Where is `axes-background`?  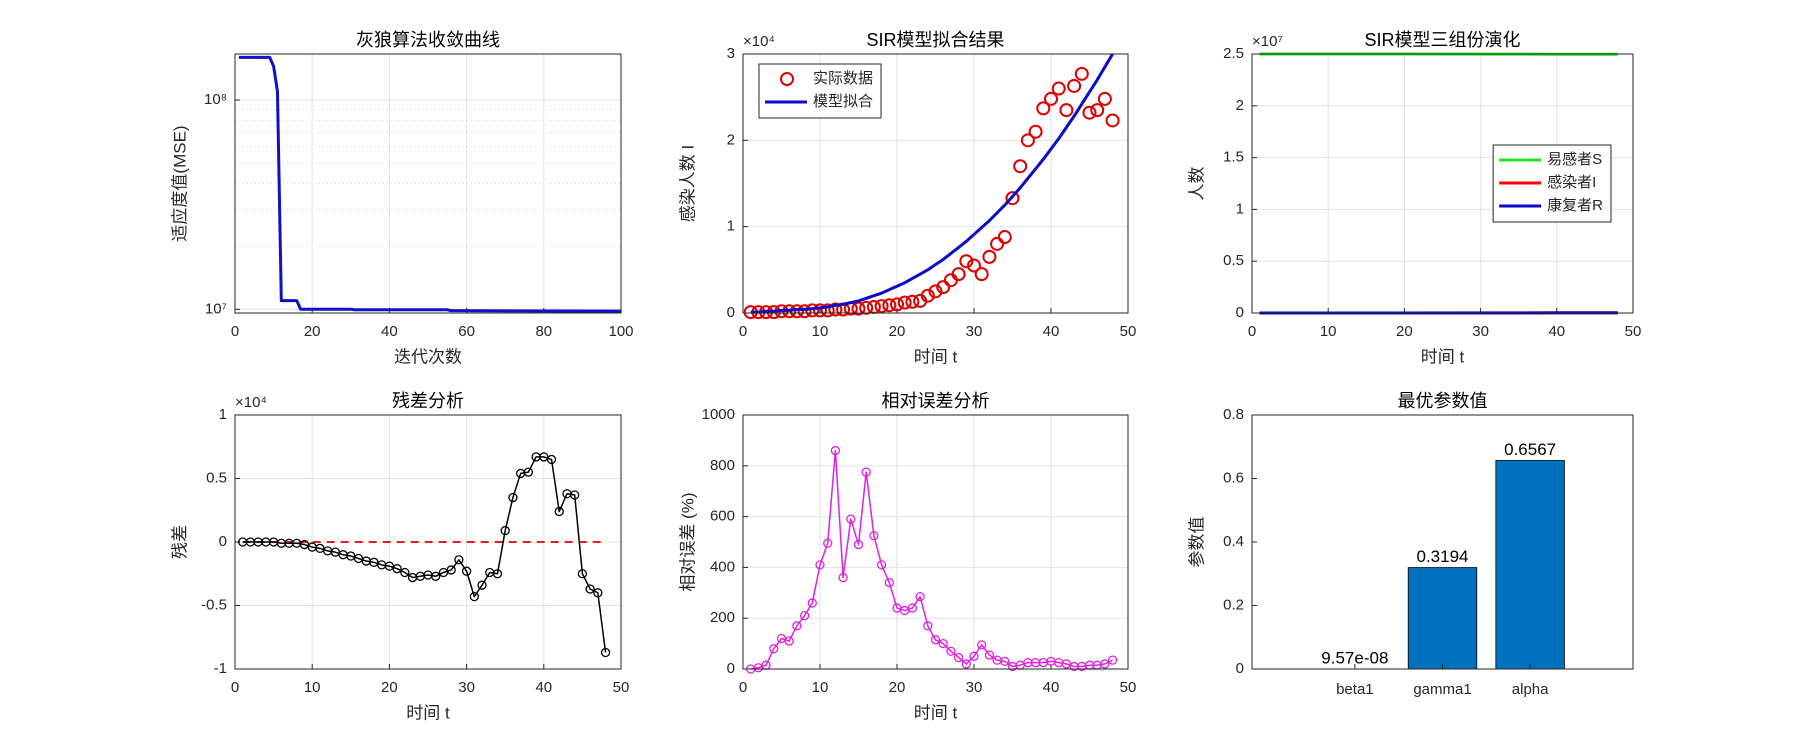
axes-background is located at coordinates (935, 542).